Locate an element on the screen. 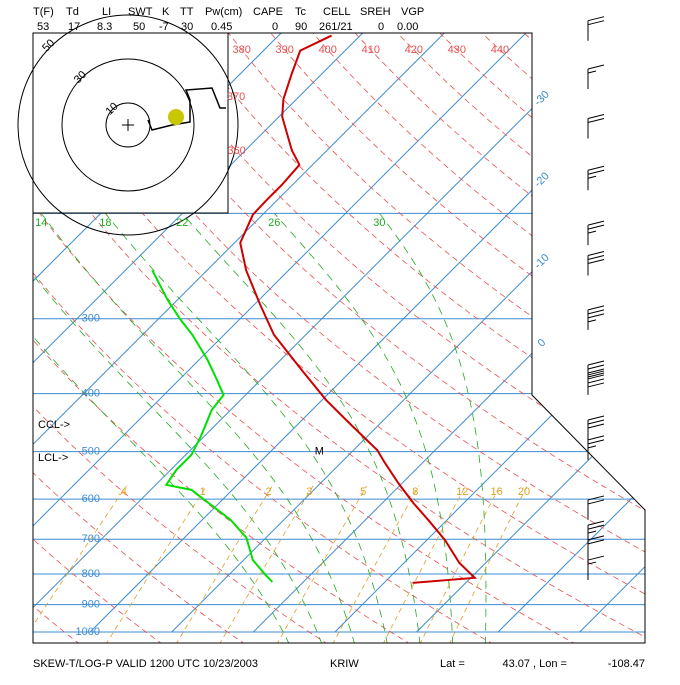 The image size is (680, 685). header-value: 90 is located at coordinates (301, 27).